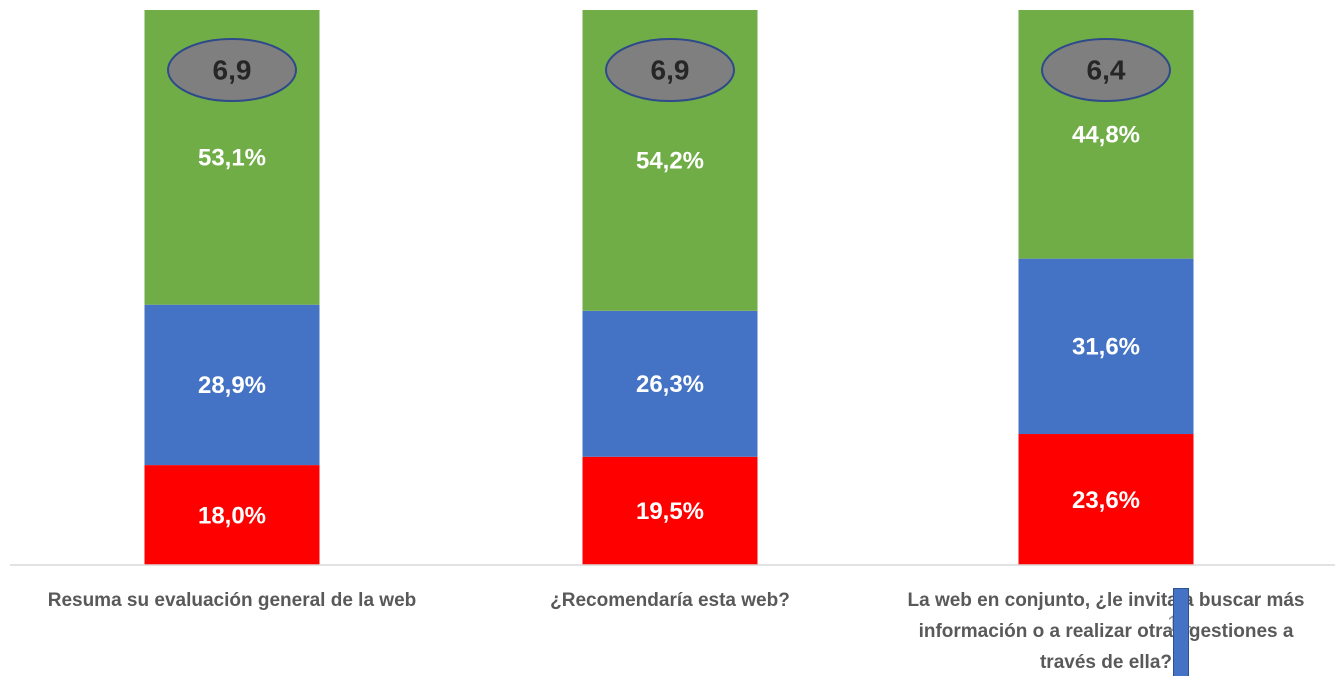 Image resolution: width=1335 pixels, height=676 pixels. I want to click on data-label: 28,9%, so click(232, 385).